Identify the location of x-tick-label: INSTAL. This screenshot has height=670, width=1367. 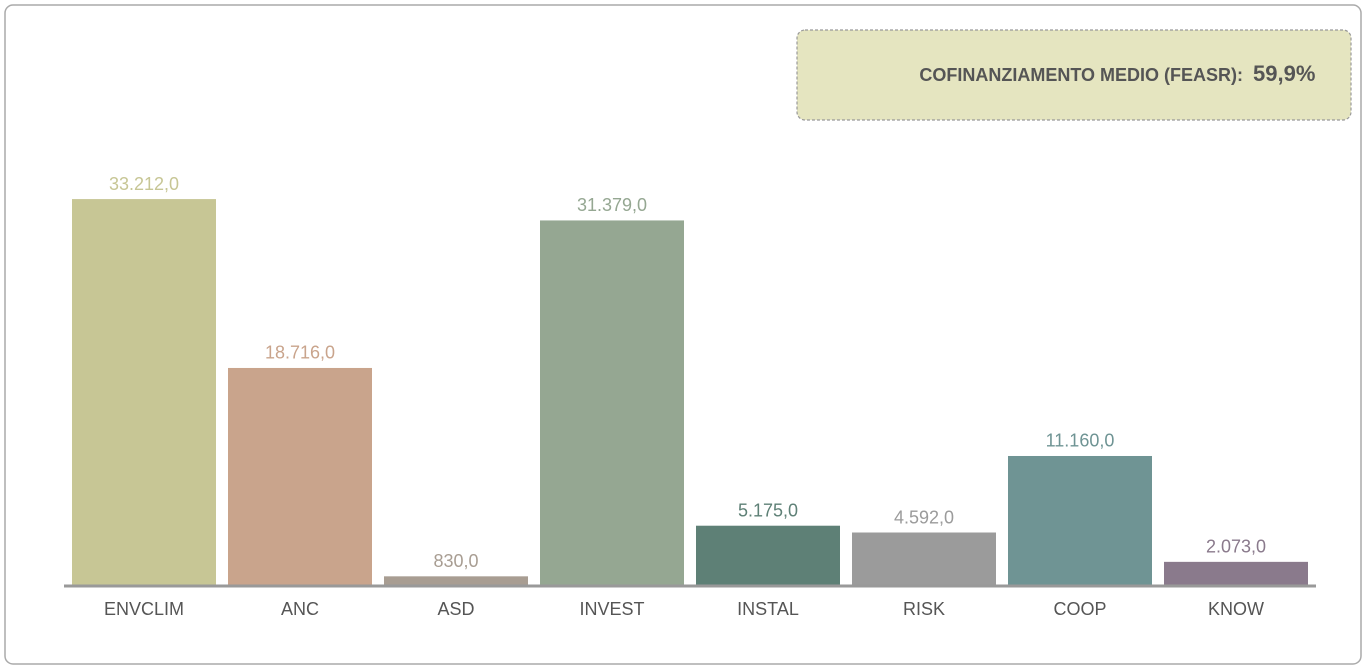
(768, 609).